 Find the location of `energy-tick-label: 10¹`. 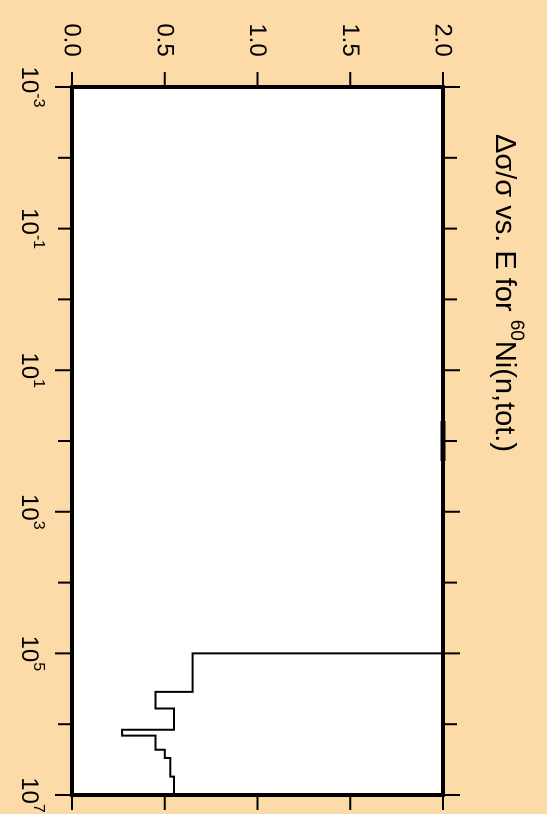

energy-tick-label: 10¹ is located at coordinates (32, 370).